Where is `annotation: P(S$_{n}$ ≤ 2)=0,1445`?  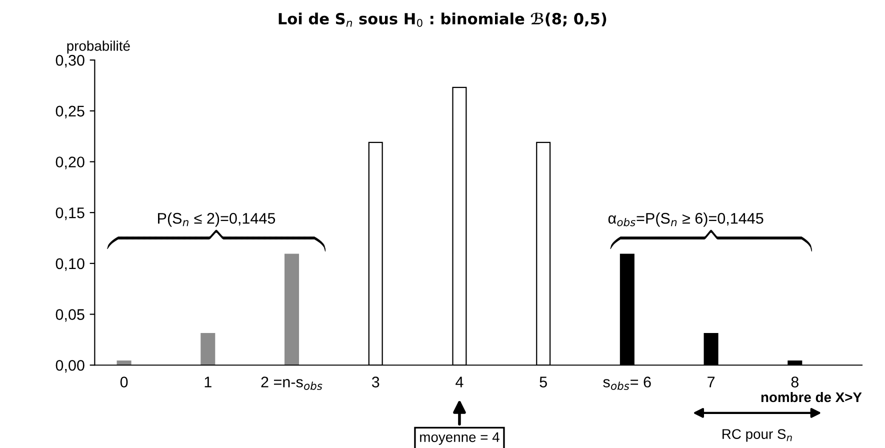
annotation: P(S$_{n}$ ≤ 2)=0,1445 is located at coordinates (217, 219).